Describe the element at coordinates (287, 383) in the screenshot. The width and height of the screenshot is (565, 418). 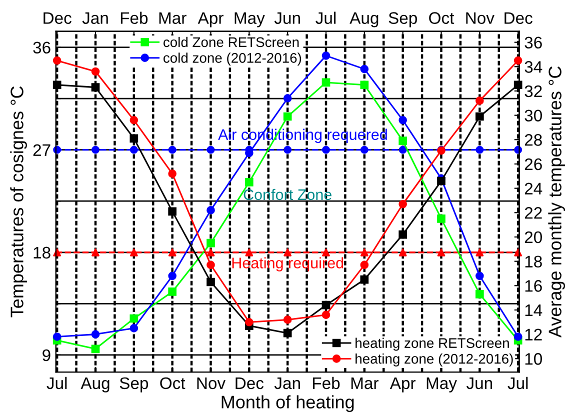
I see `x-tick-label: Jan` at that location.